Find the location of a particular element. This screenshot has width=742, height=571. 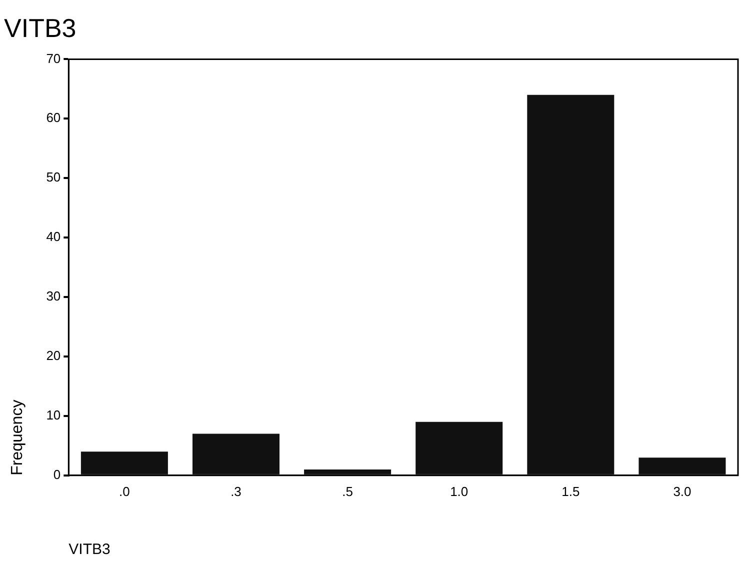

y-tick-label: 10 is located at coordinates (53, 415).